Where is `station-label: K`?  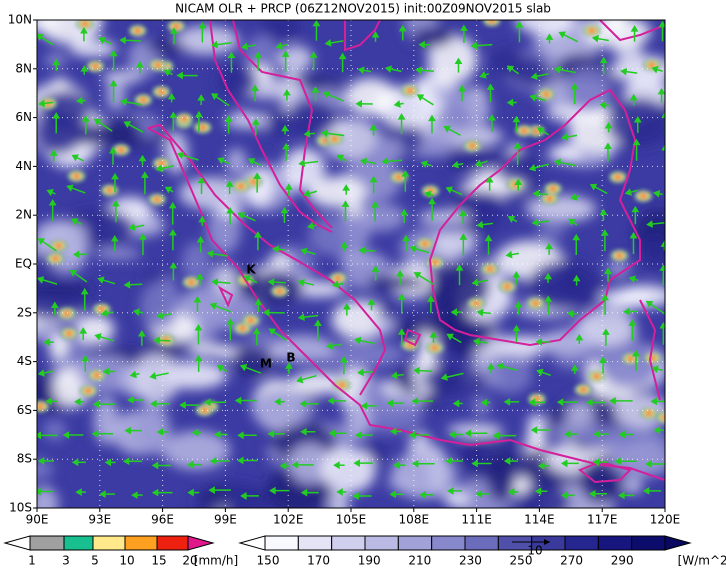 station-label: K is located at coordinates (251, 270).